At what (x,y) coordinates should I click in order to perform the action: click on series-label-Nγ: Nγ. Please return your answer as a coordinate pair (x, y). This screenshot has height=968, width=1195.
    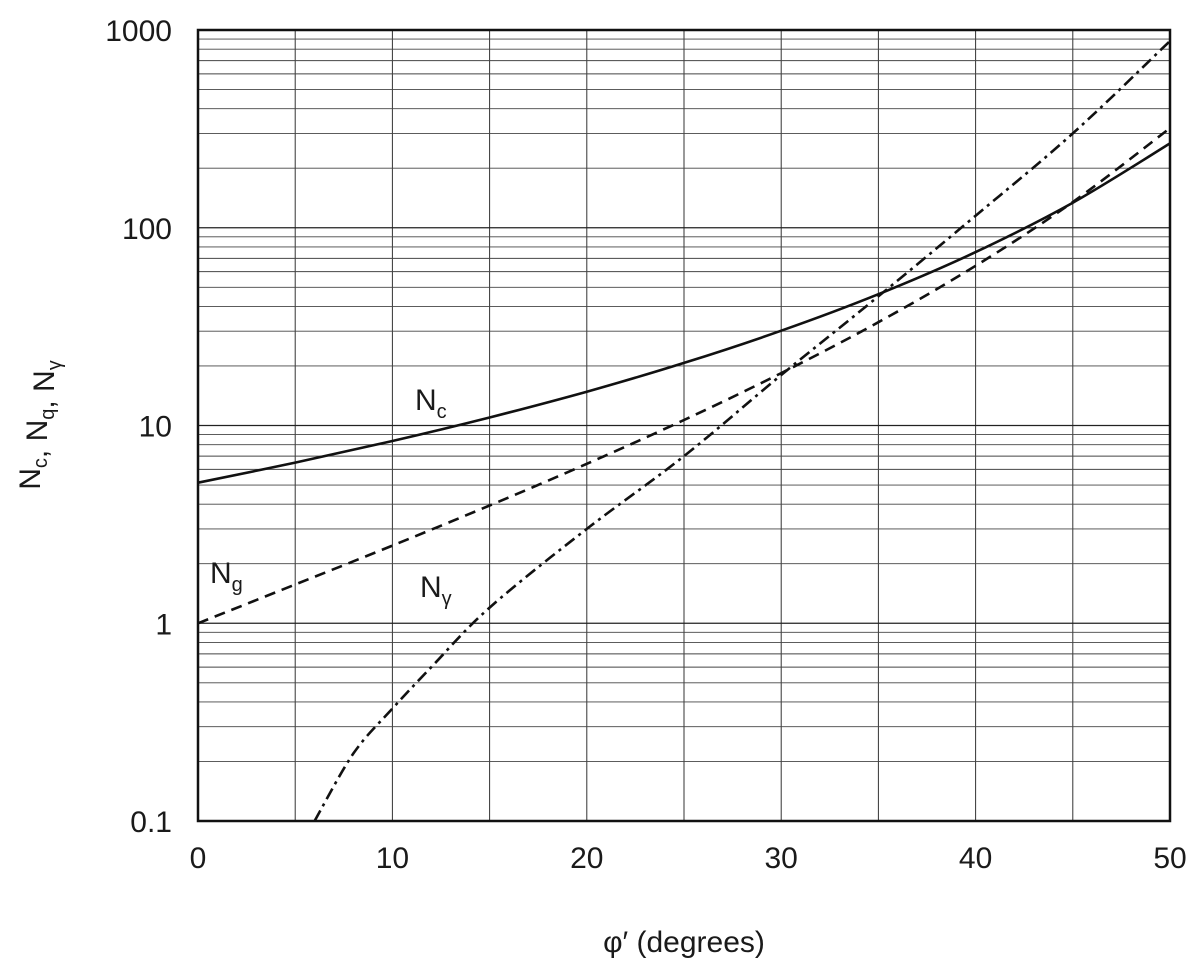
    Looking at the image, I should click on (436, 590).